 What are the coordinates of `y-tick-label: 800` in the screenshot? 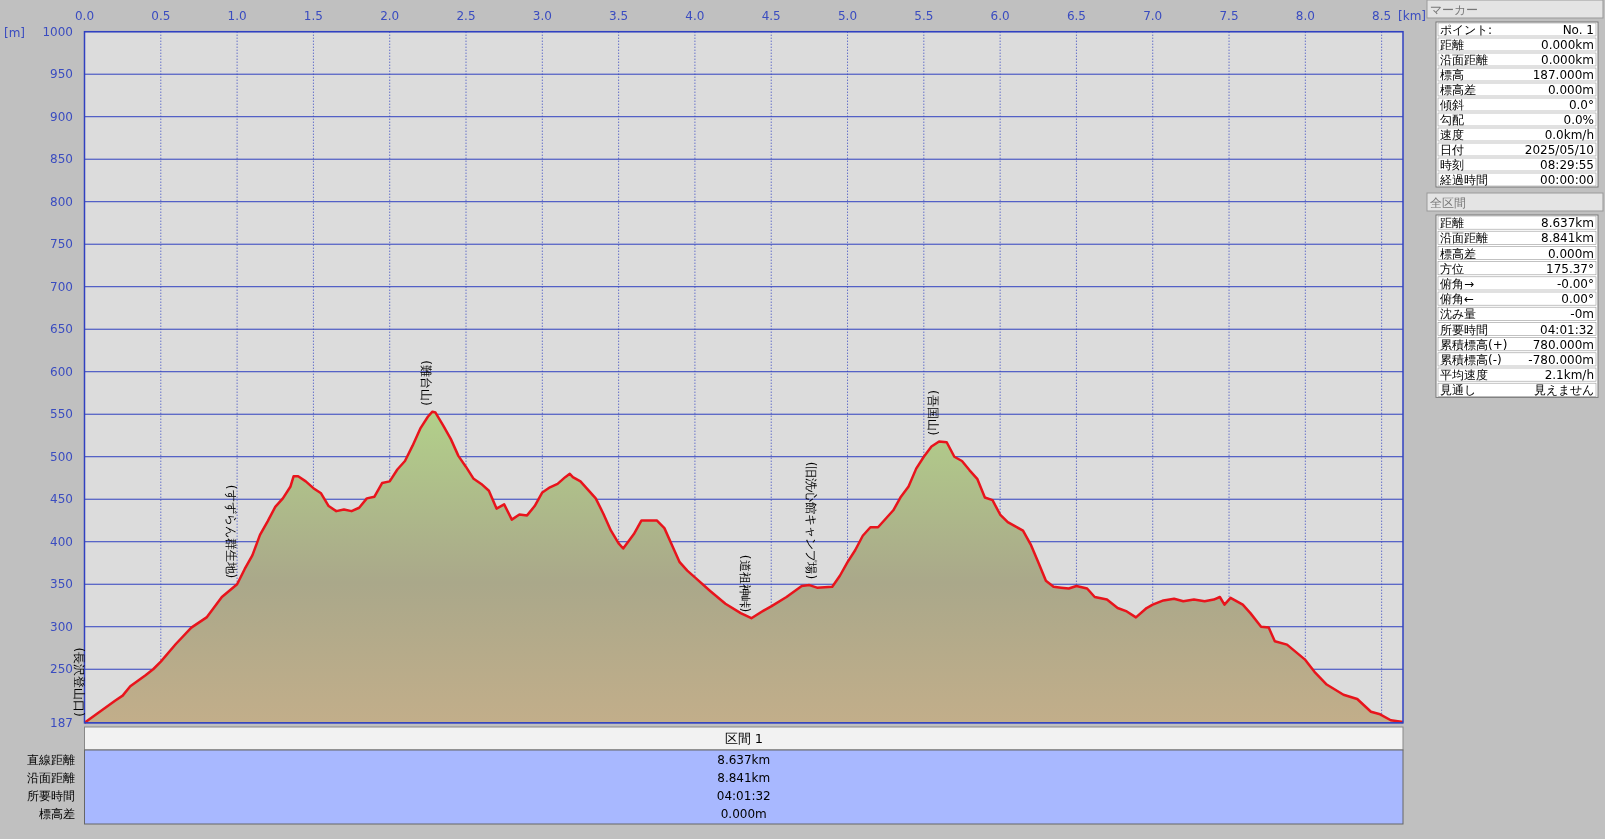 It's located at (61, 201).